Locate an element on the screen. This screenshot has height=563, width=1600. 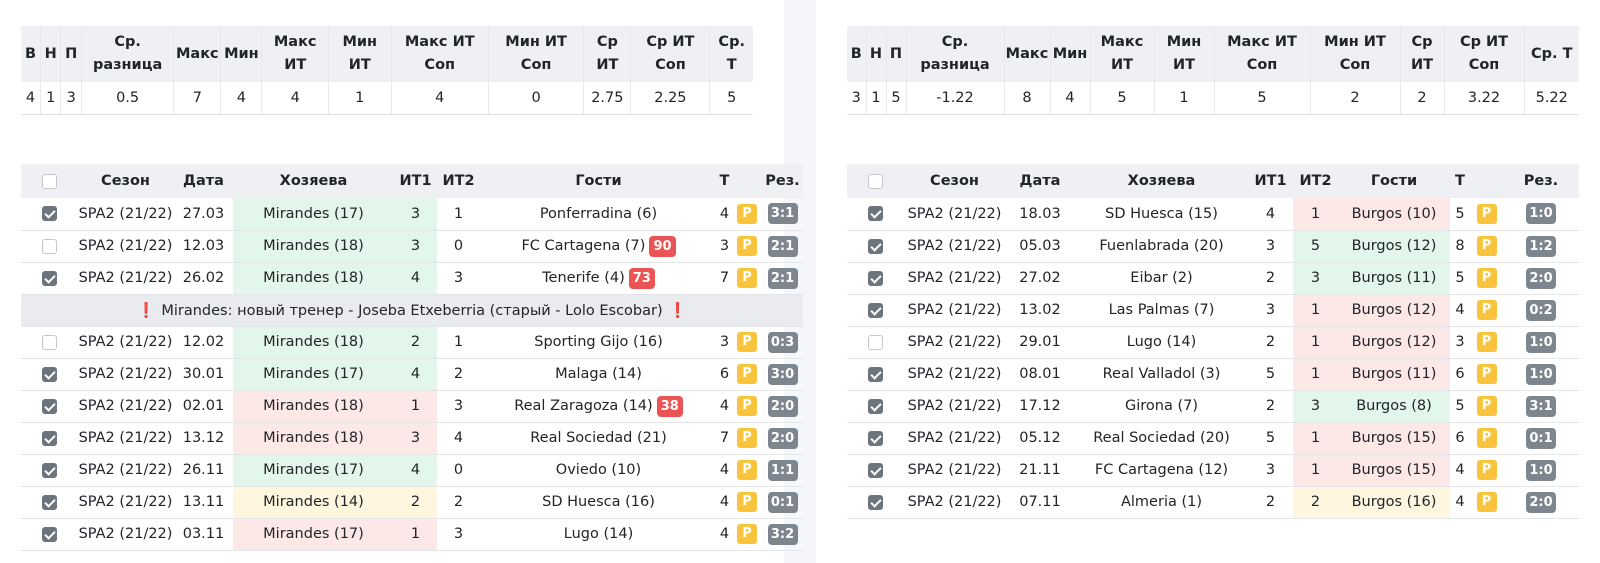
away-goals-cell: 3 is located at coordinates (1315, 406).